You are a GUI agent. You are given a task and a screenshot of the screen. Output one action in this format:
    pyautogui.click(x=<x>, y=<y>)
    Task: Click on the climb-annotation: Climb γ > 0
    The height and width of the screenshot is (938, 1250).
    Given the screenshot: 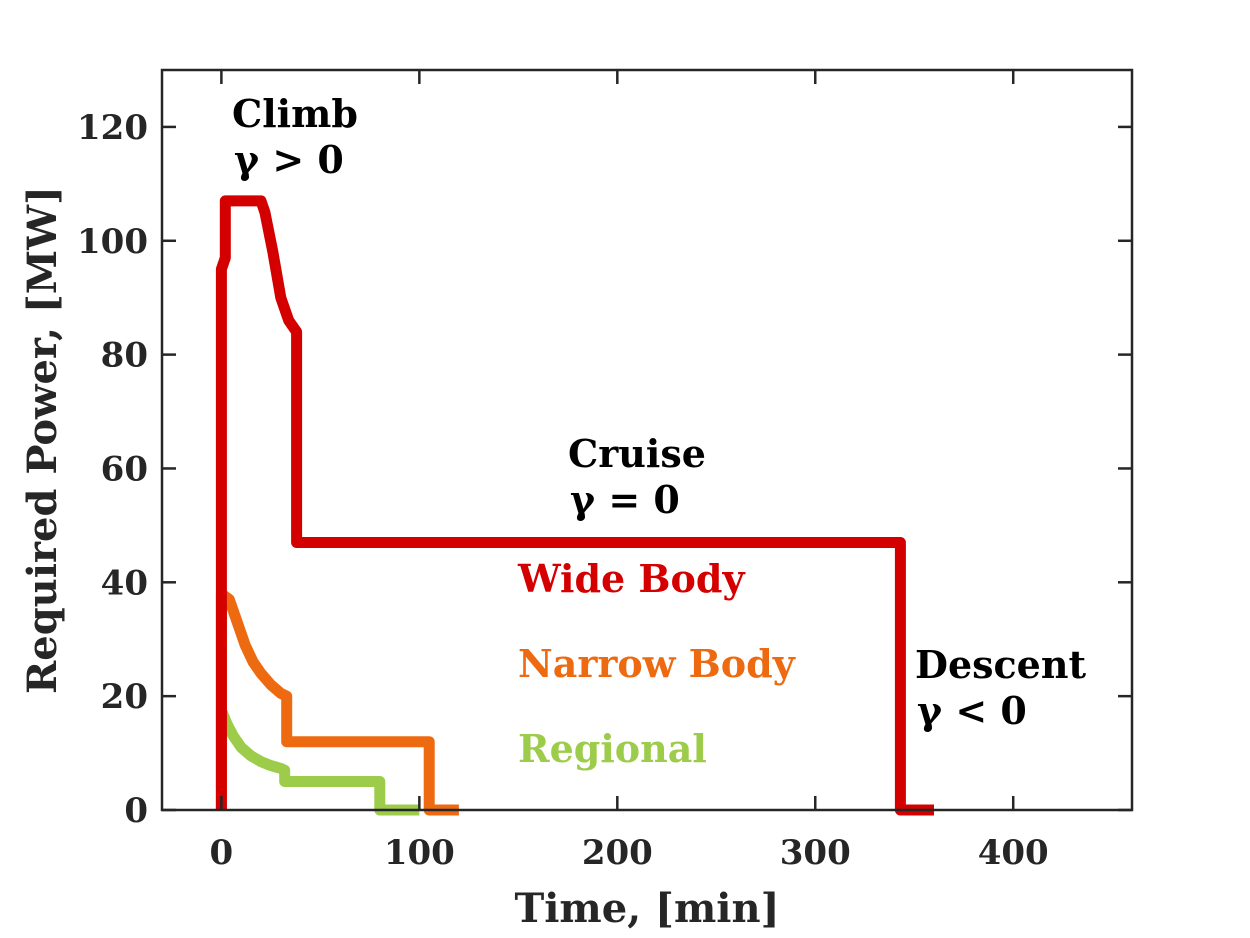 What is the action you would take?
    pyautogui.click(x=295, y=136)
    